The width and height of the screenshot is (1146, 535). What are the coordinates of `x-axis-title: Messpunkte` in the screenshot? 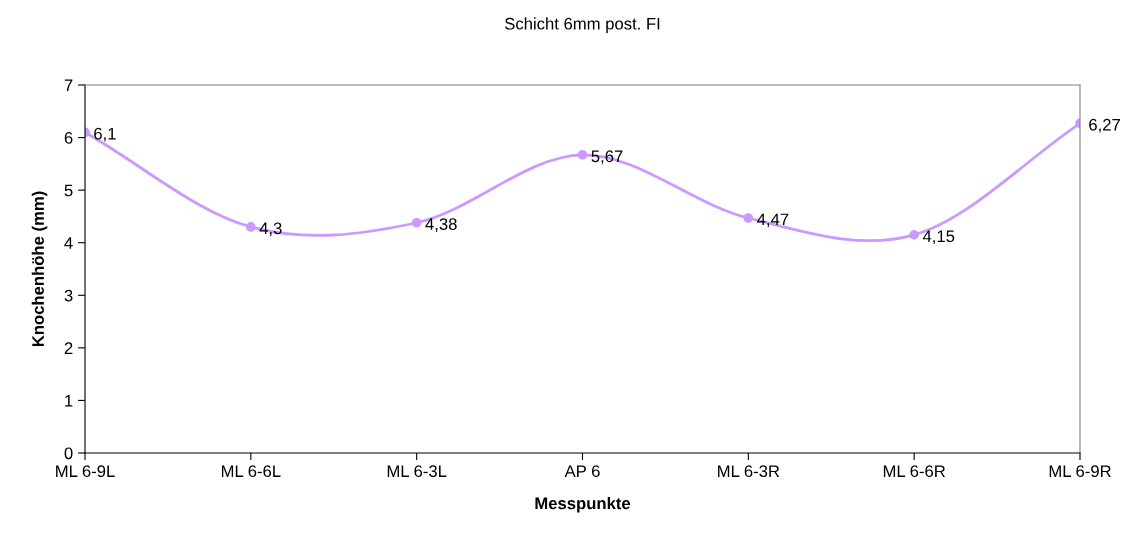 It's located at (583, 505).